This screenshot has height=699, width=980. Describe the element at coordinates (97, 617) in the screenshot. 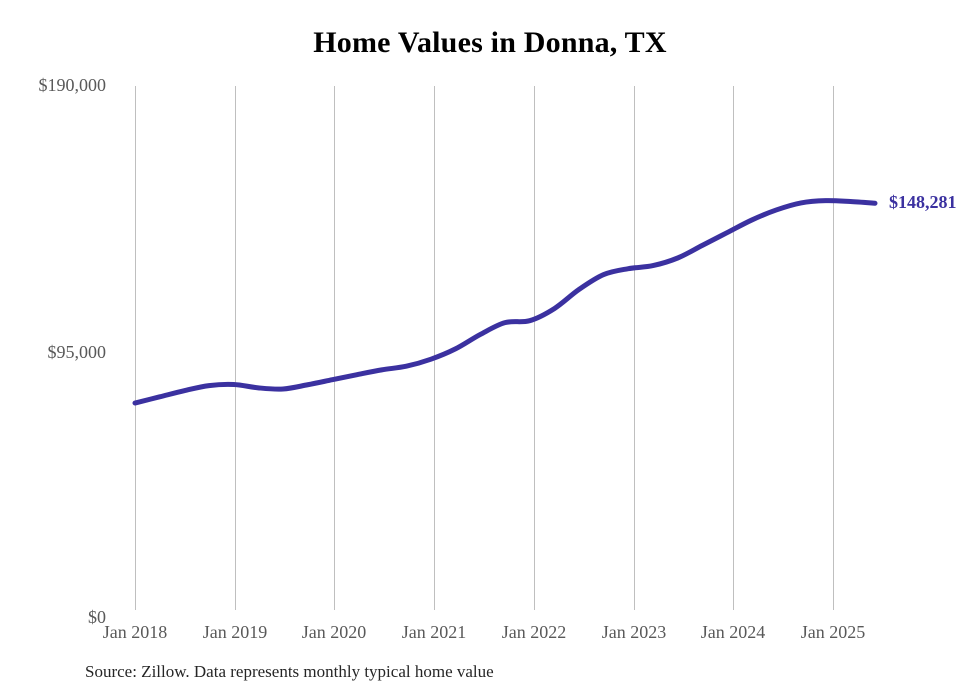

I see `y-axis-tick-0: $0` at that location.